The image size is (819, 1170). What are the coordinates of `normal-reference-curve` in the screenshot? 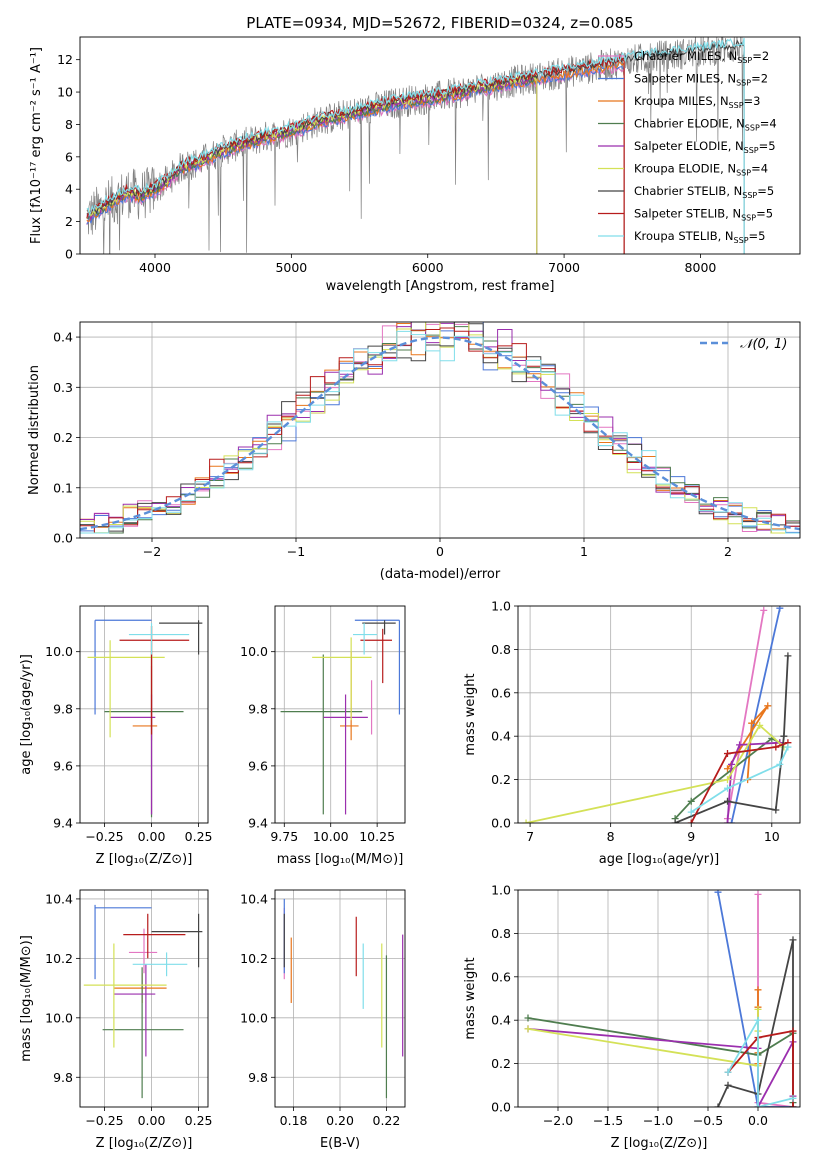 It's located at (440, 433).